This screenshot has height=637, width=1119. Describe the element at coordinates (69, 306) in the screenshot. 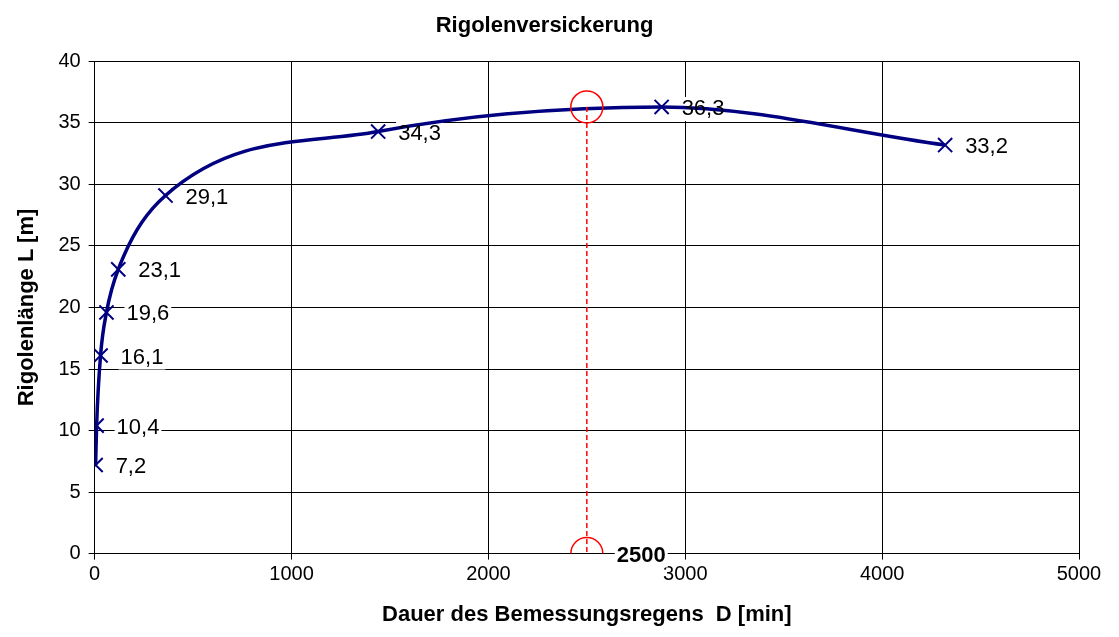

I see `y-tick-label: 20` at that location.